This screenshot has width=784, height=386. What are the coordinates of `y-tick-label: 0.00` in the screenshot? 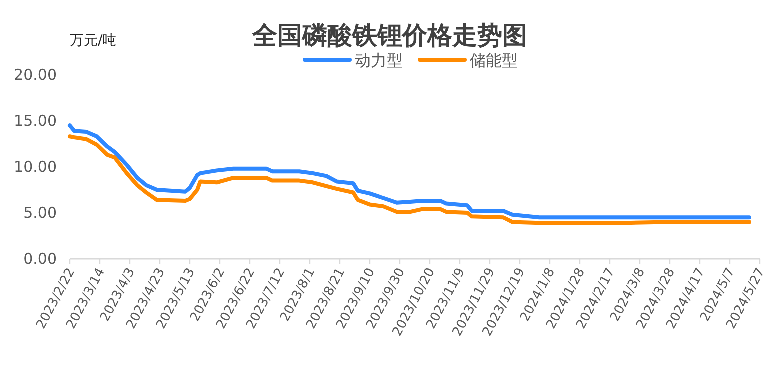 It's located at (40, 259).